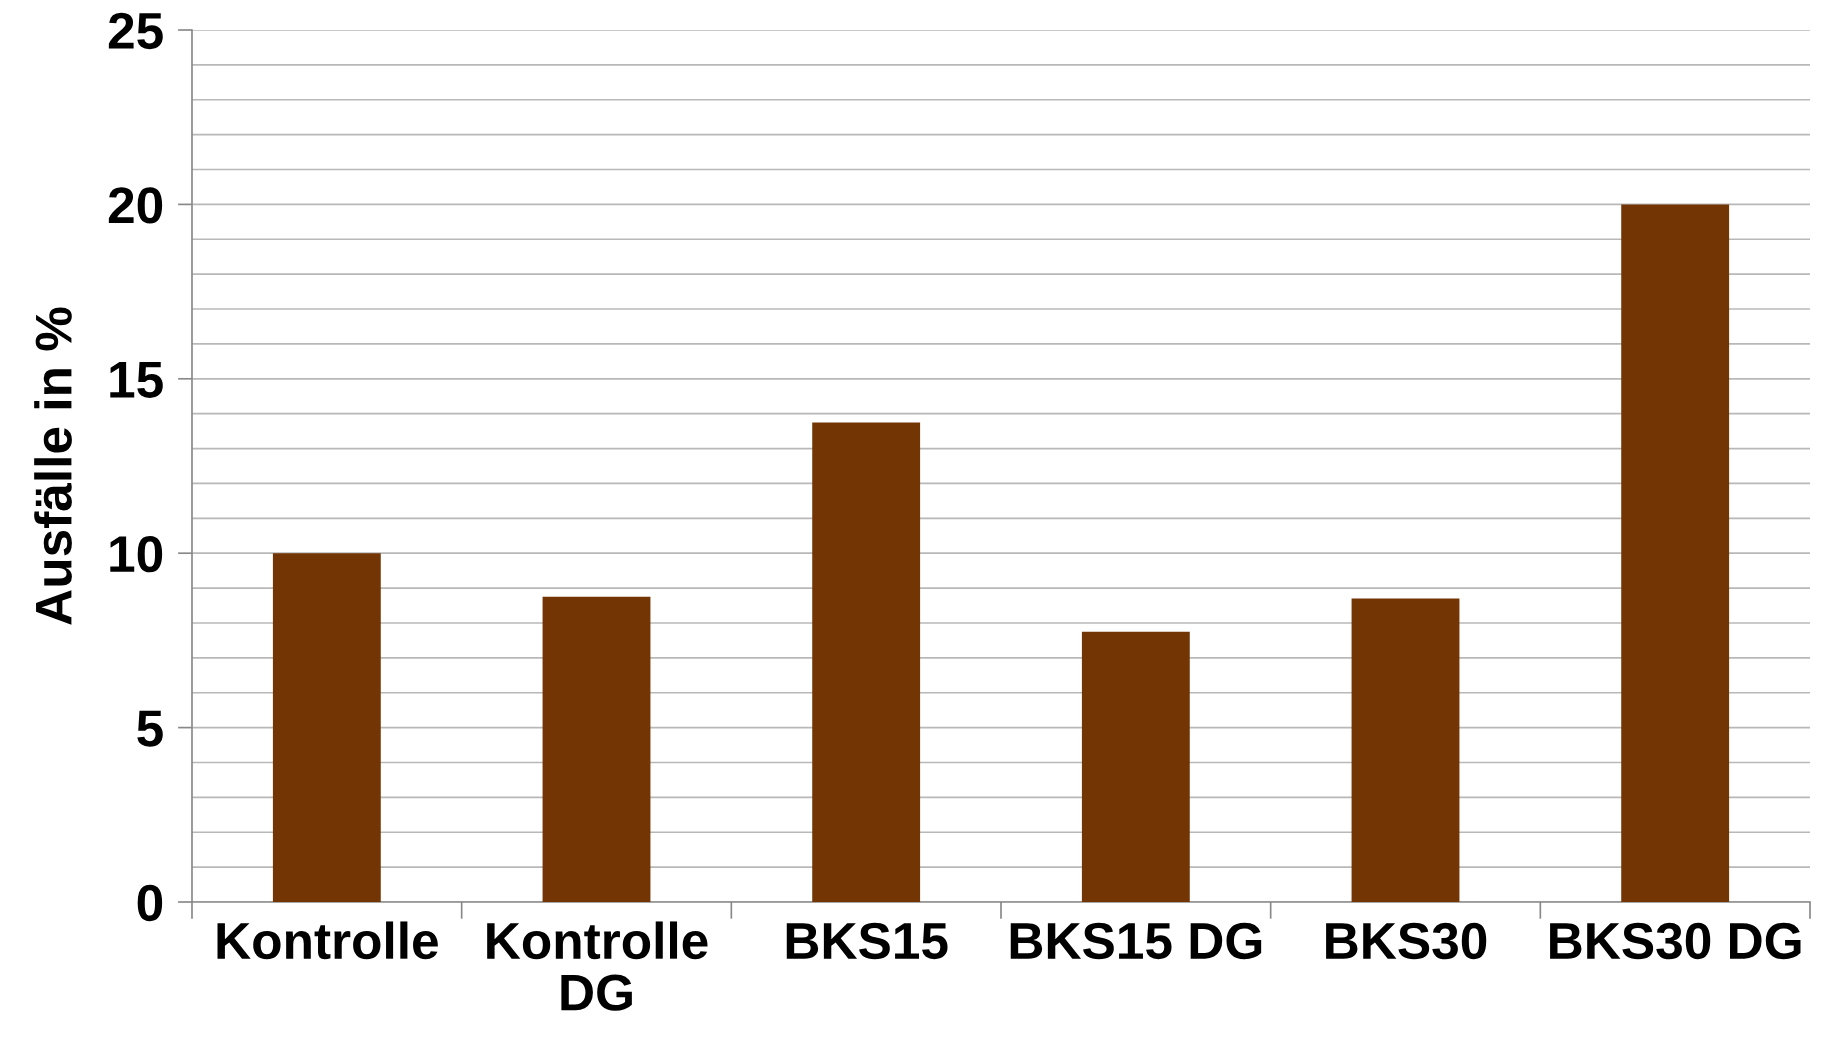  What do you see at coordinates (150, 903) in the screenshot?
I see `y-tick-label: 0` at bounding box center [150, 903].